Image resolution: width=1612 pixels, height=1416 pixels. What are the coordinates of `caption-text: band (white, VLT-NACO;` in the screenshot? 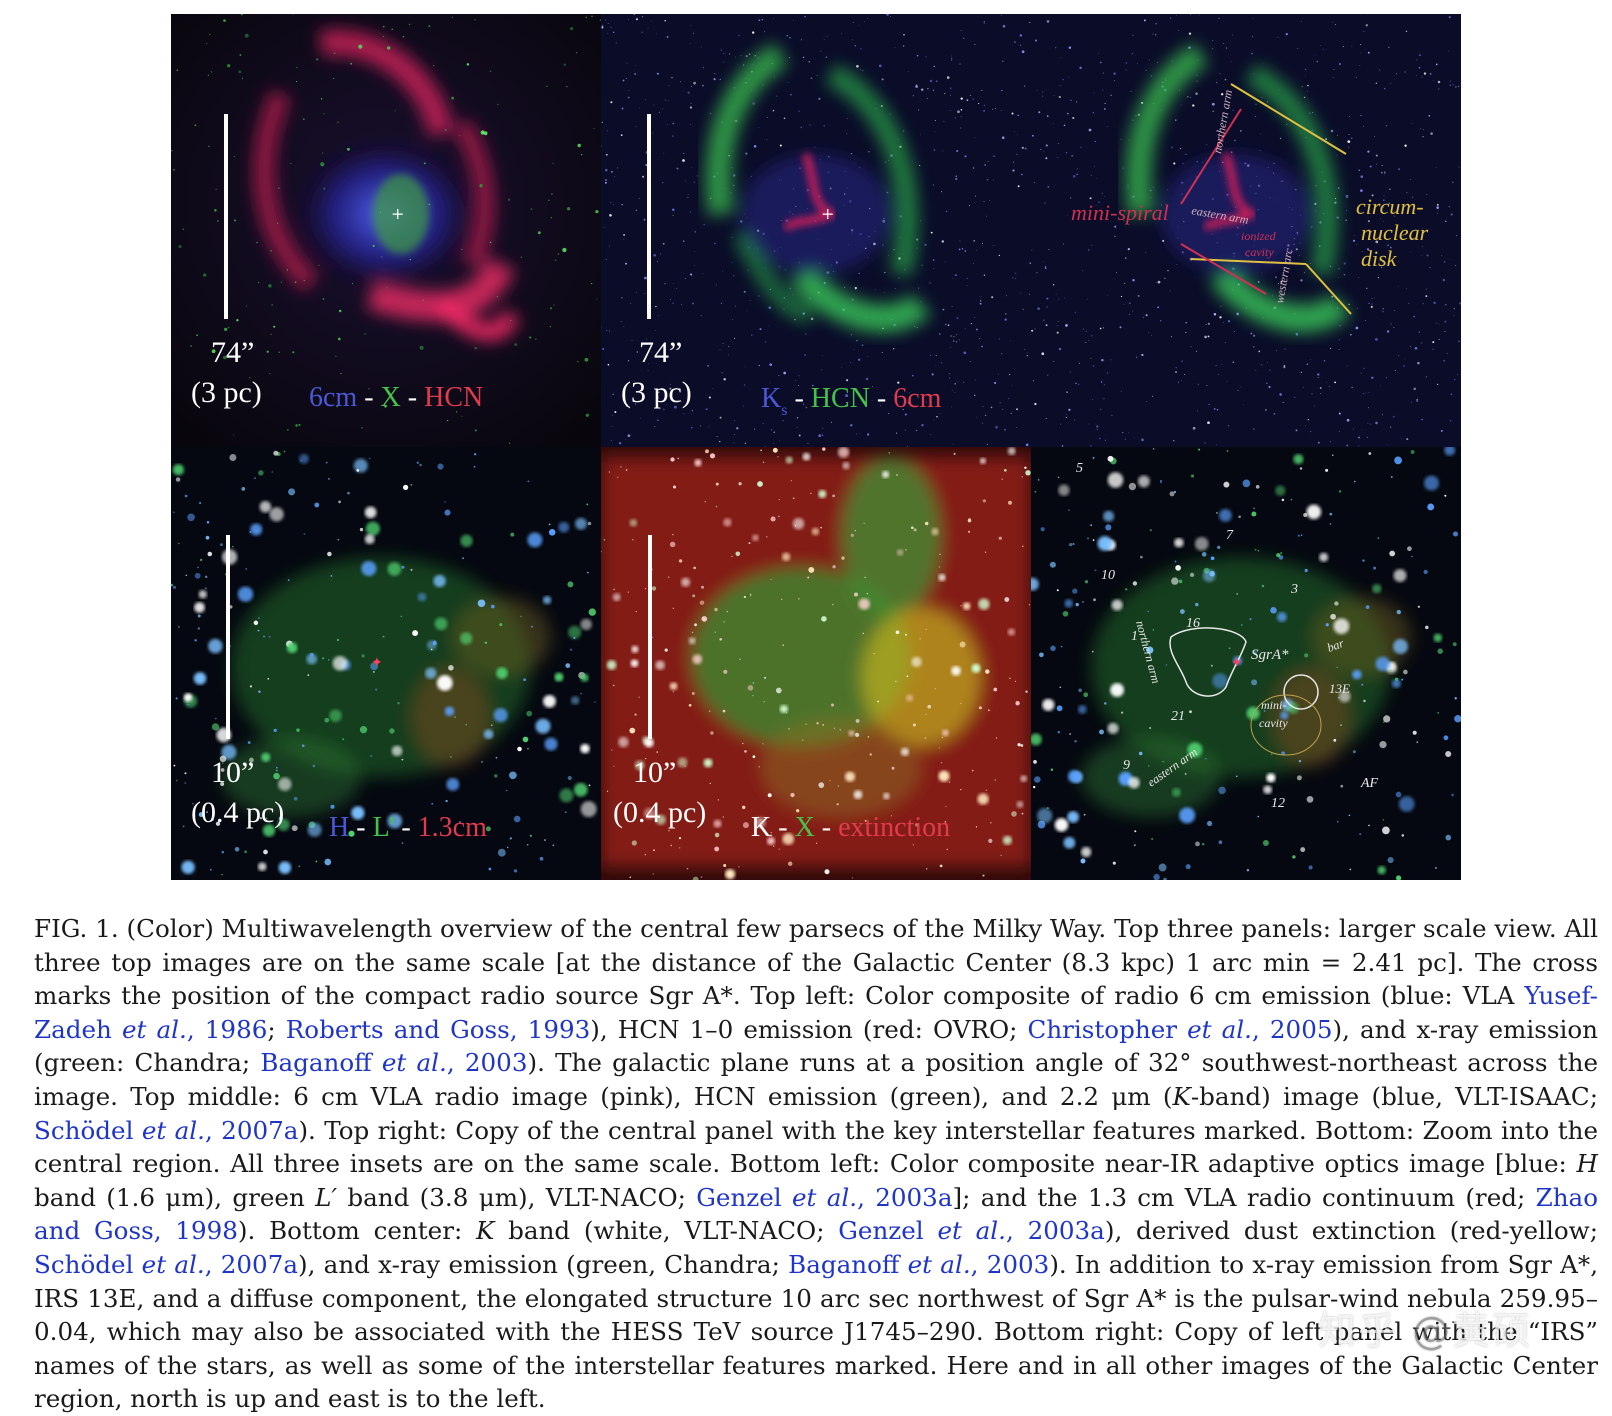 It's located at (666, 1230).